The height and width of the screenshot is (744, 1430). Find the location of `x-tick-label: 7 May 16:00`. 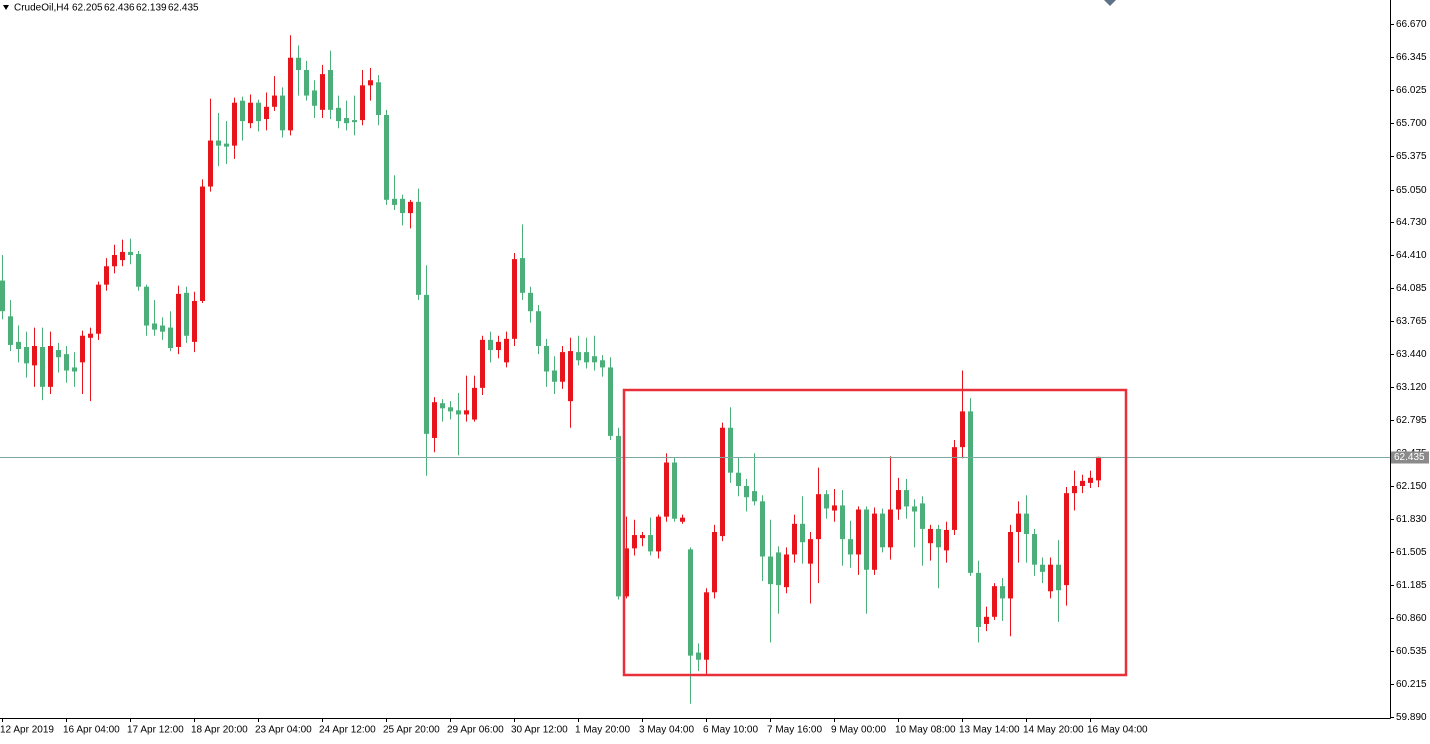

x-tick-label: 7 May 16:00 is located at coordinates (794, 730).